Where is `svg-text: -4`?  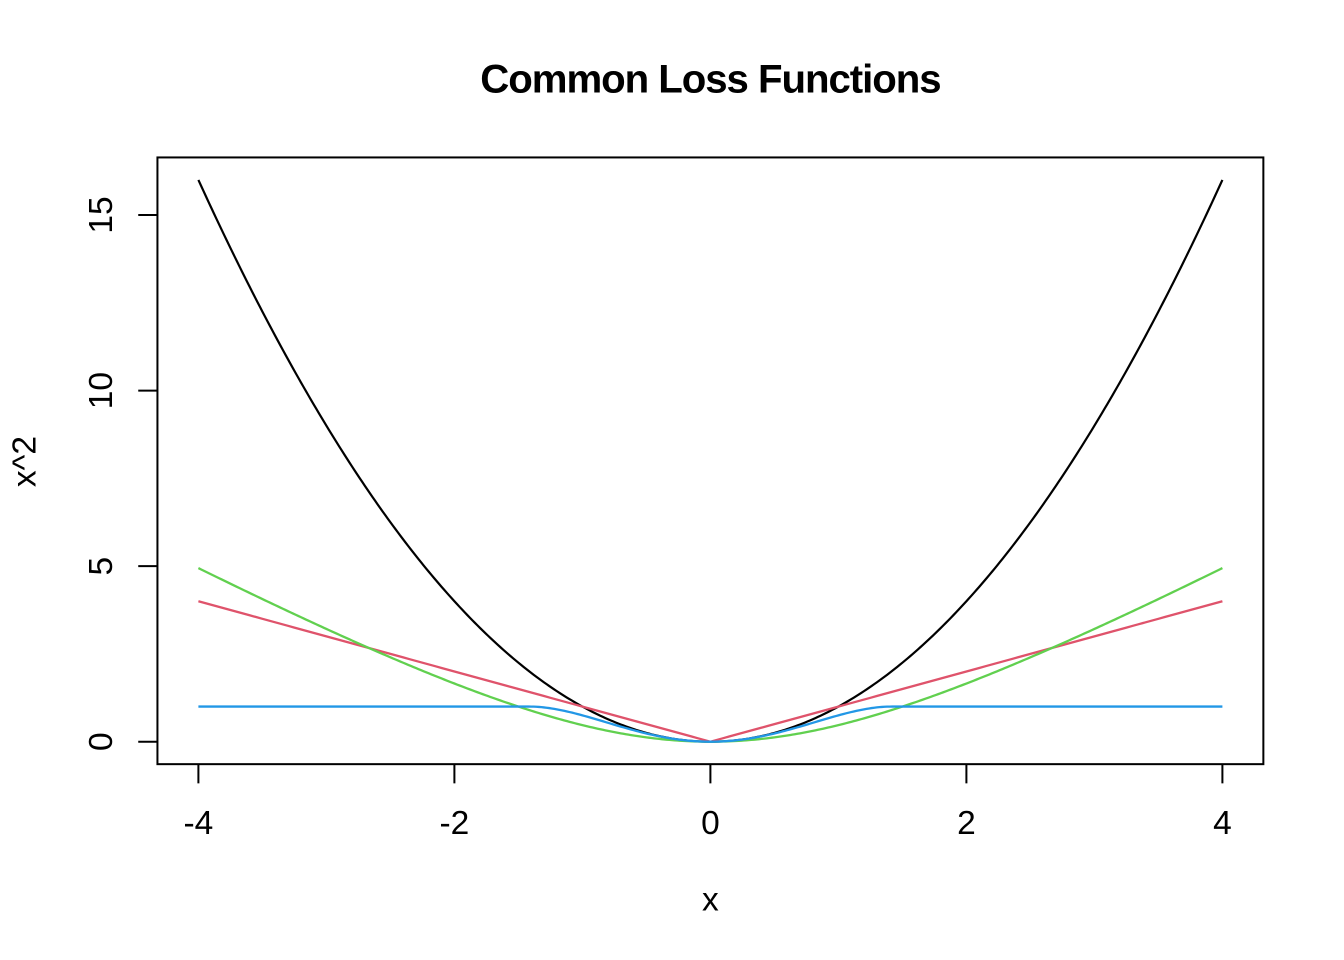
svg-text: -4 is located at coordinates (199, 823).